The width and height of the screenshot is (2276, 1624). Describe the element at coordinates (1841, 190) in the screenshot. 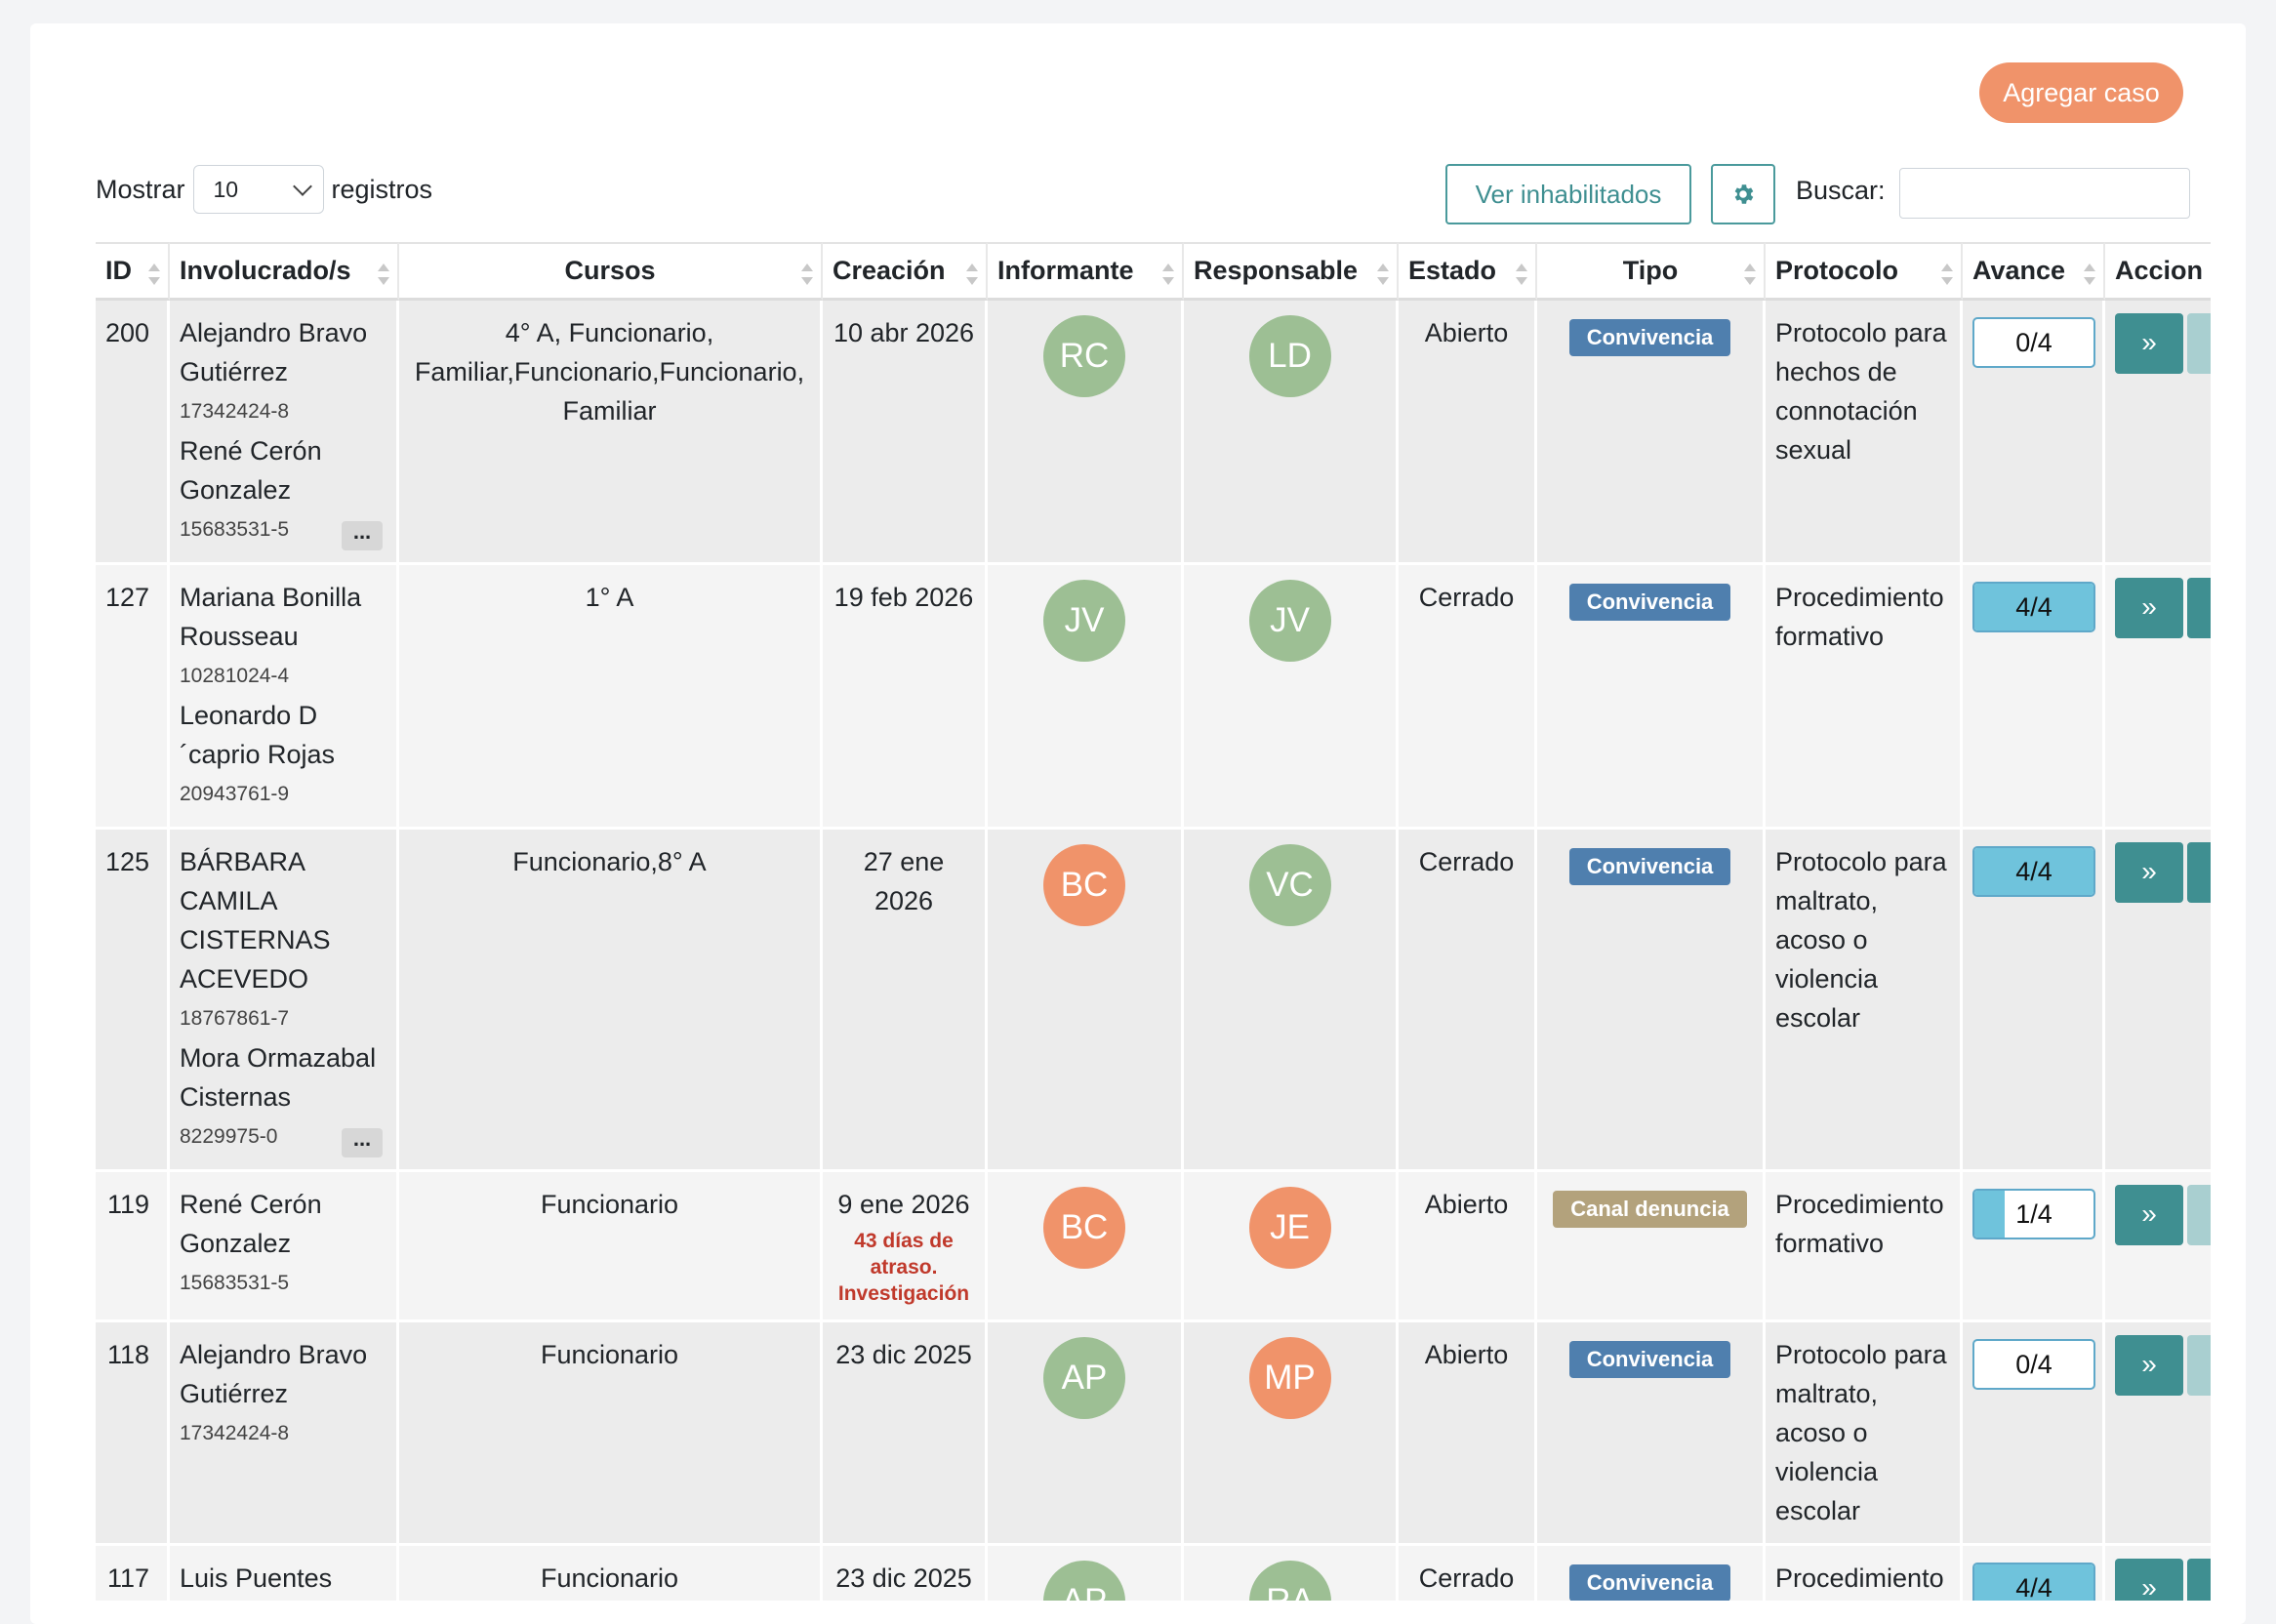

I see `search-label: Buscar:` at that location.